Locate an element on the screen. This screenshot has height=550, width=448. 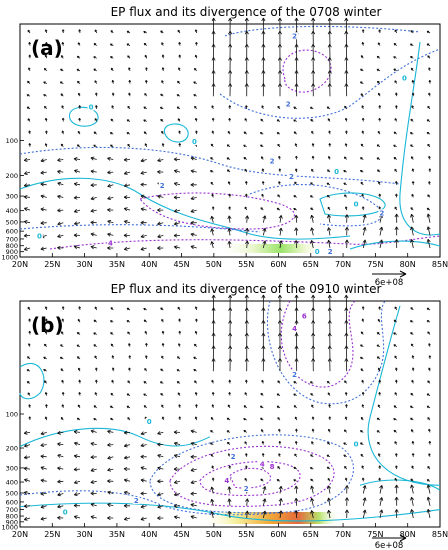
y-tick-label: 600 is located at coordinates (12, 502).